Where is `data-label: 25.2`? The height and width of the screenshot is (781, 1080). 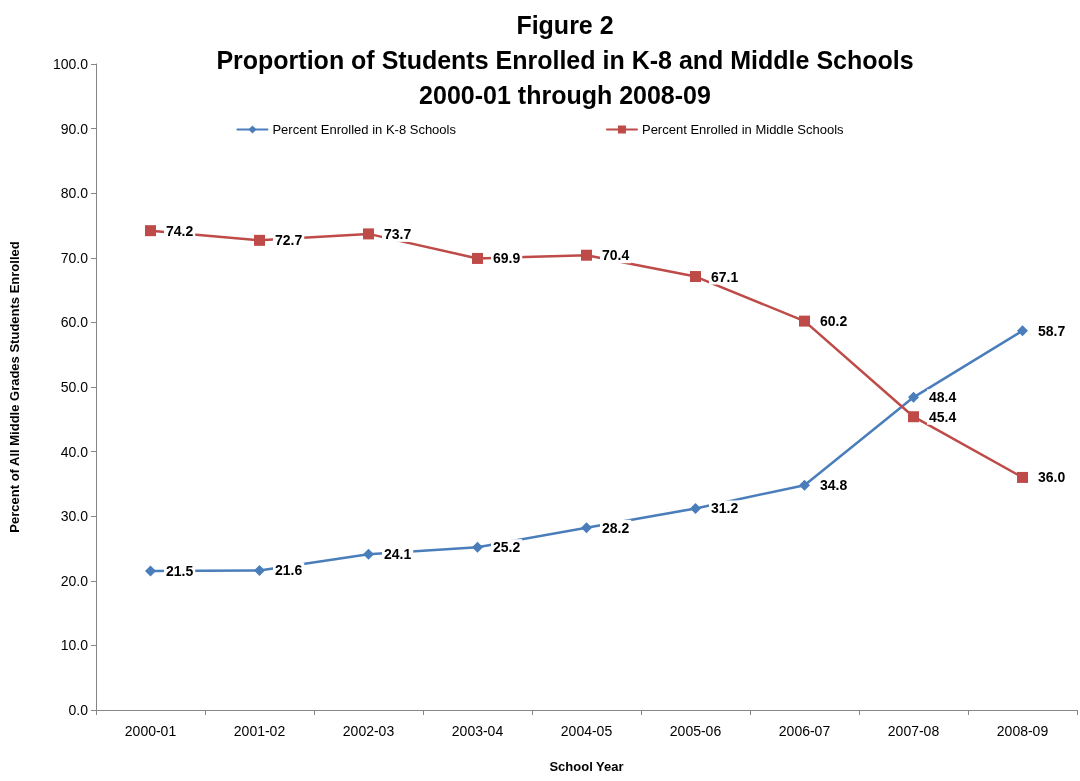
data-label: 25.2 is located at coordinates (507, 547).